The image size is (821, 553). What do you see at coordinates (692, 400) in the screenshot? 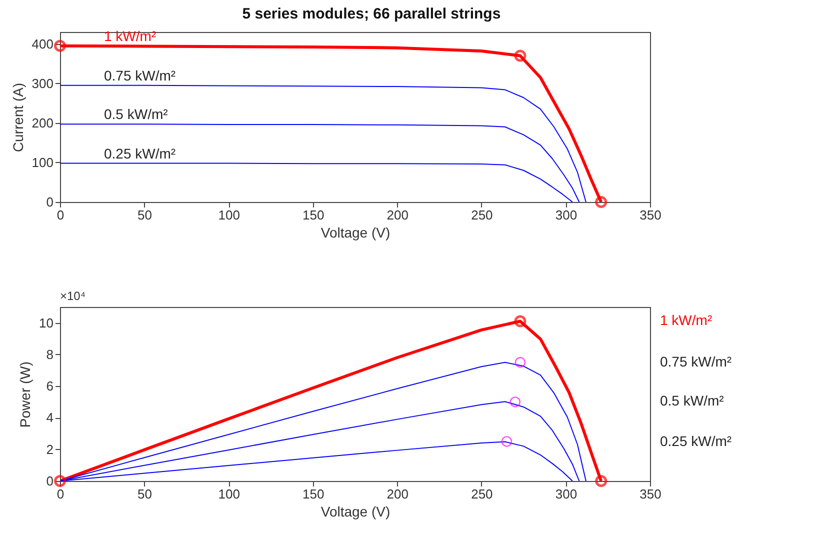
I see `text: 0.5 kW/m²` at bounding box center [692, 400].